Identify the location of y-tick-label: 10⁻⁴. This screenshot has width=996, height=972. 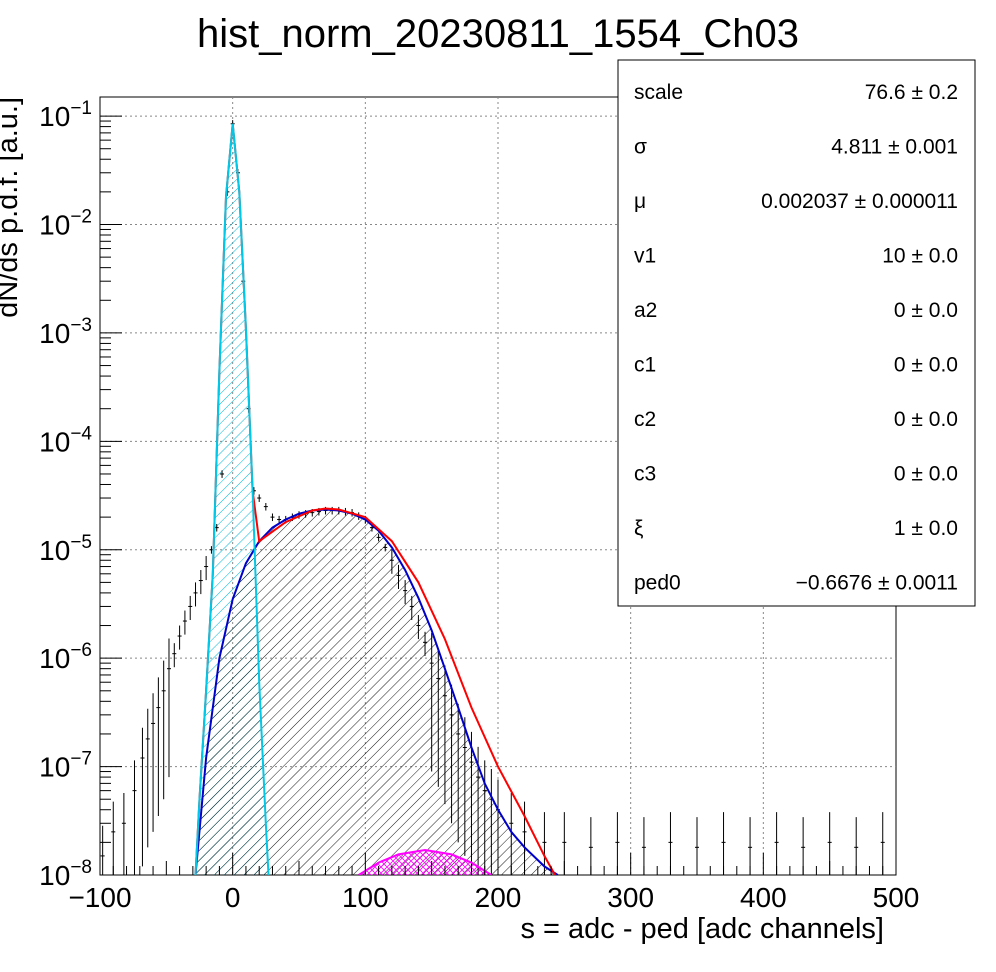
(65, 440).